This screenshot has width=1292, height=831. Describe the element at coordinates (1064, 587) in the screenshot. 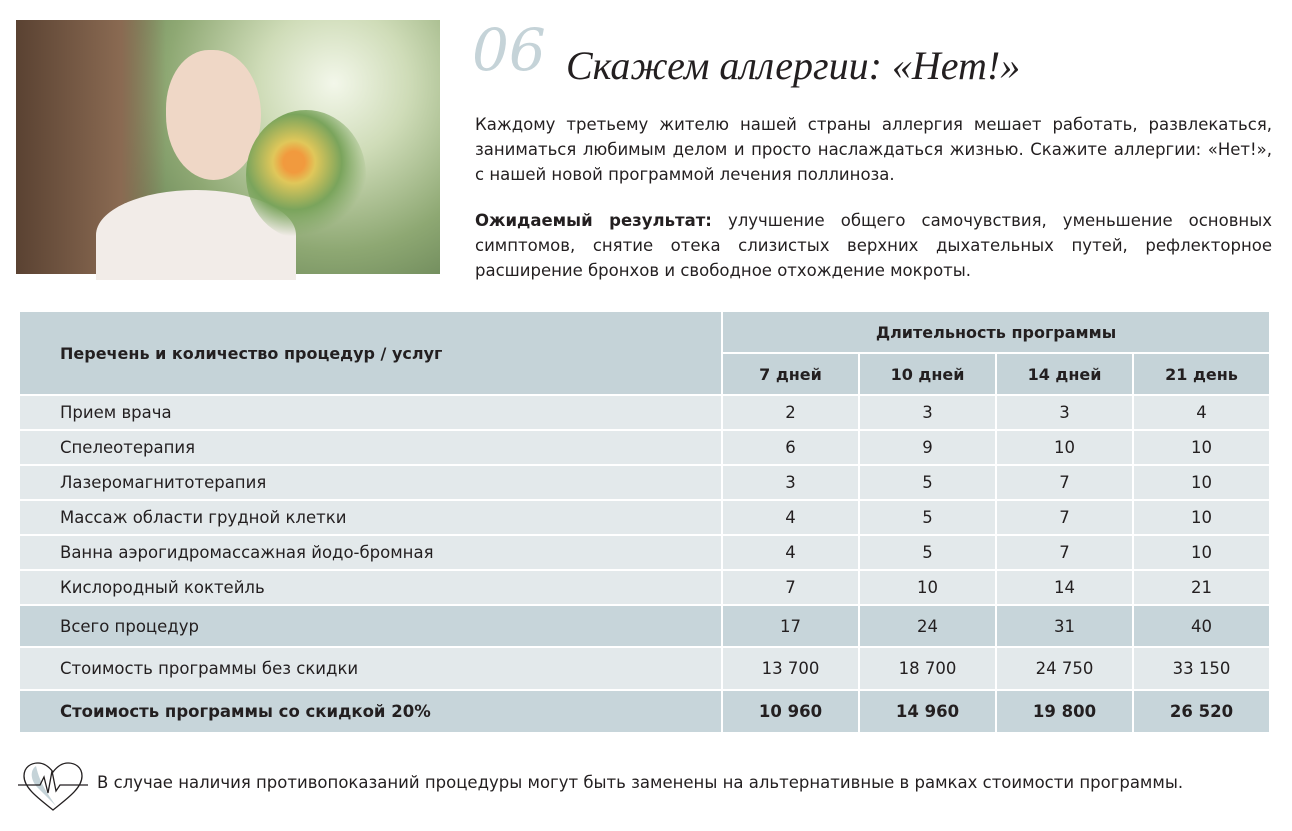

I see `row-value: 14` at that location.